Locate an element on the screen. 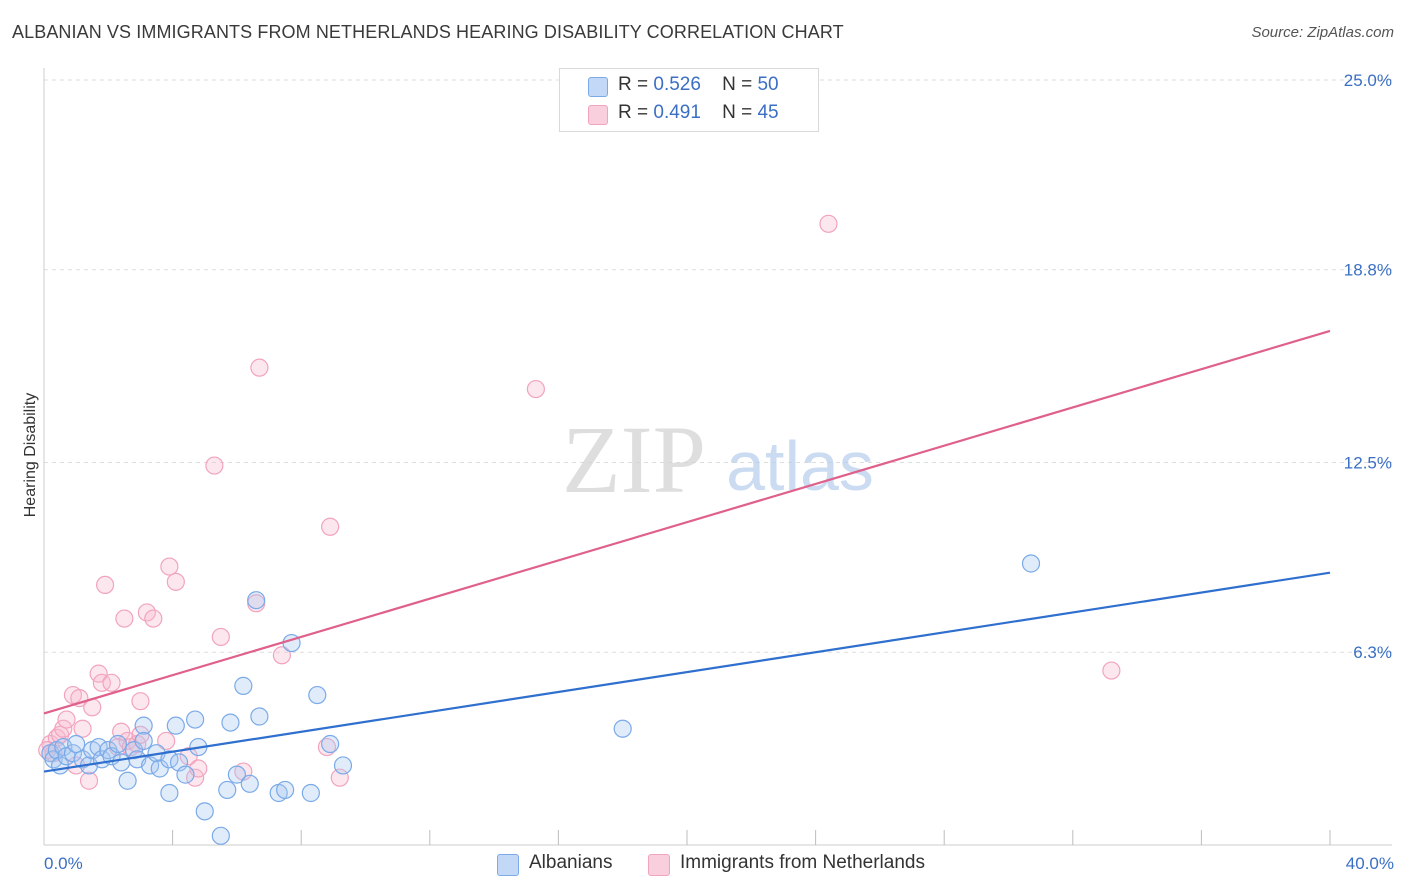 The width and height of the screenshot is (1406, 892). y-tick-labels: 6.3% 12.5% 18.8% 25.0% is located at coordinates (1368, 366).